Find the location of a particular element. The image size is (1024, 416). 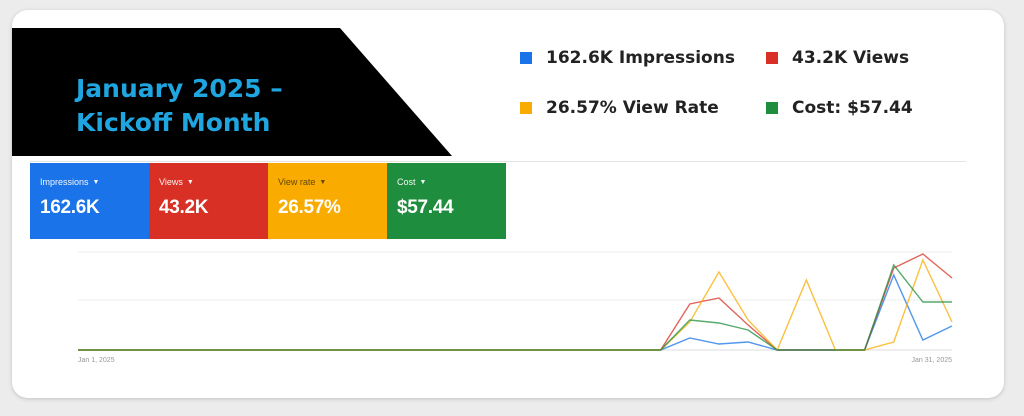

metric-label: Cost ▼ is located at coordinates (451, 182).